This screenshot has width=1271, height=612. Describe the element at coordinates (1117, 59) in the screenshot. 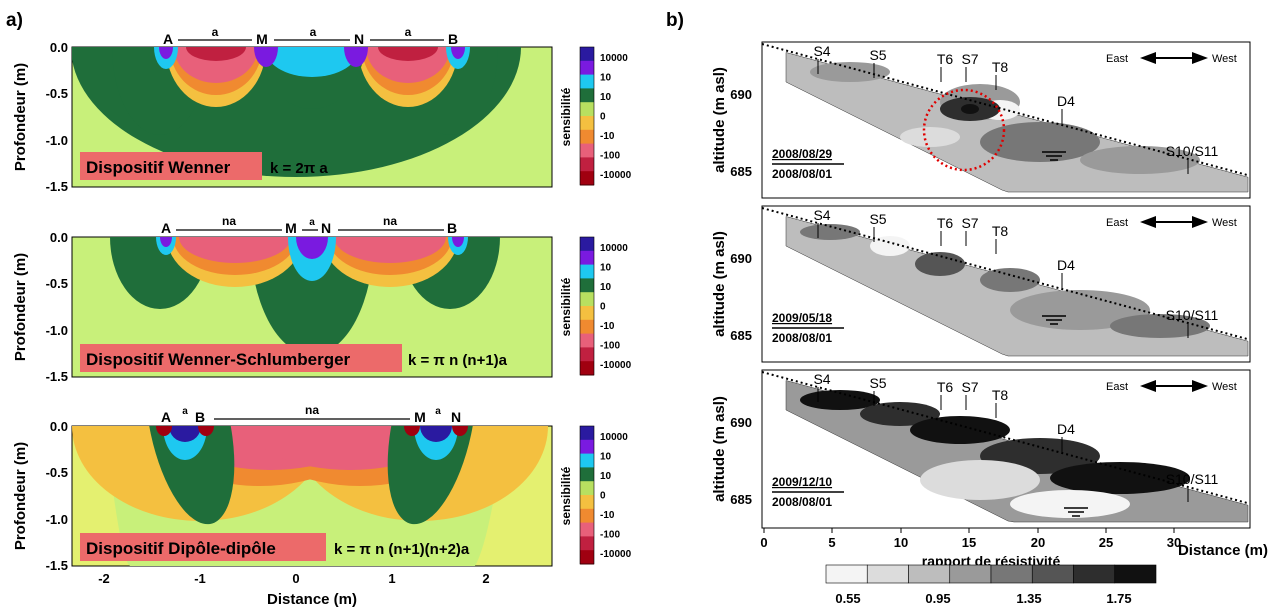

I see `direction-east: East` at that location.